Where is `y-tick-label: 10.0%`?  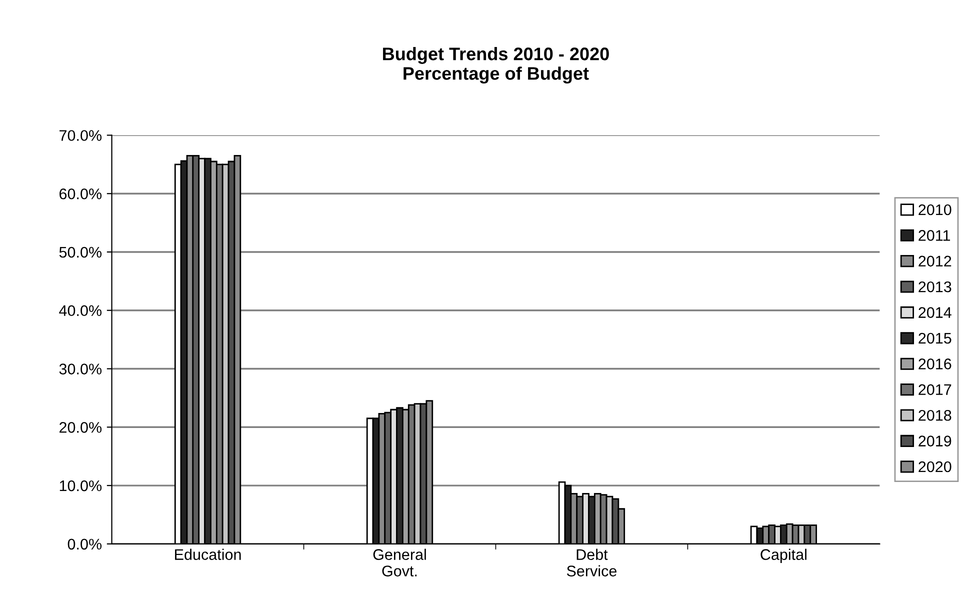 y-tick-label: 10.0% is located at coordinates (81, 486).